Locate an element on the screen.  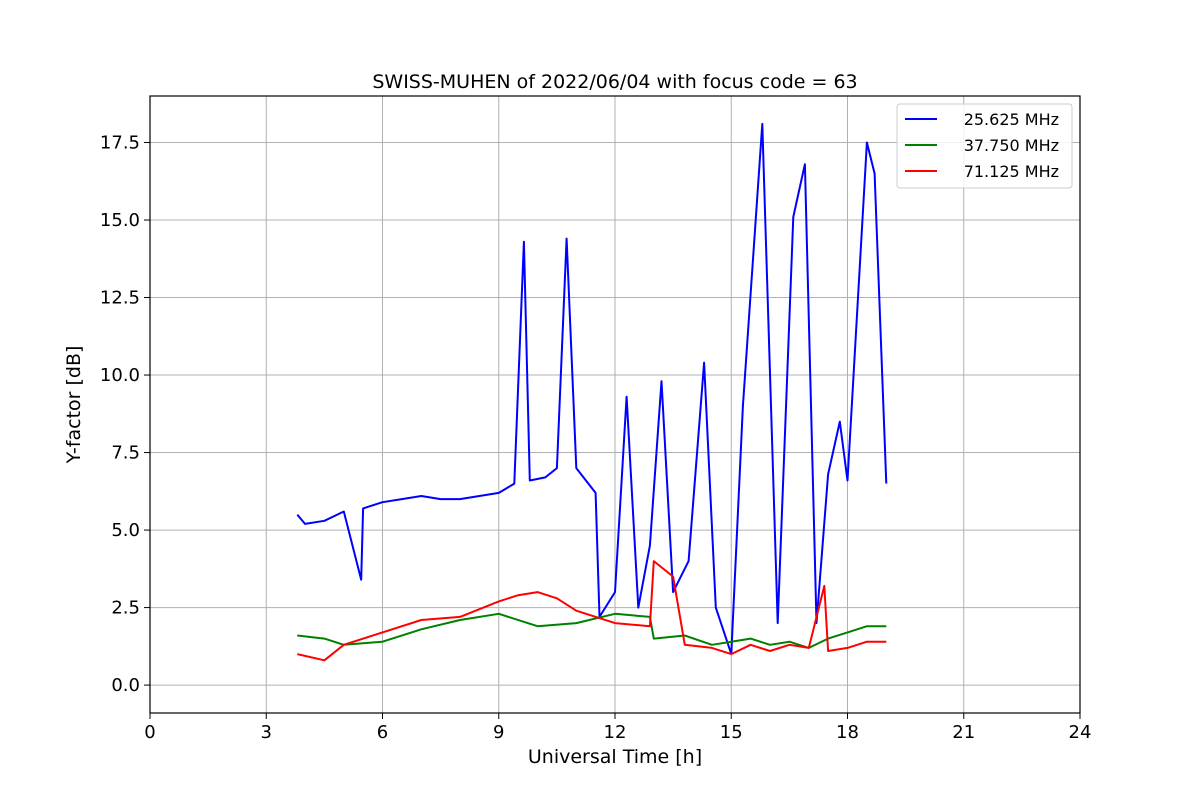
legend-label: 71.125 MHz is located at coordinates (1011, 171).